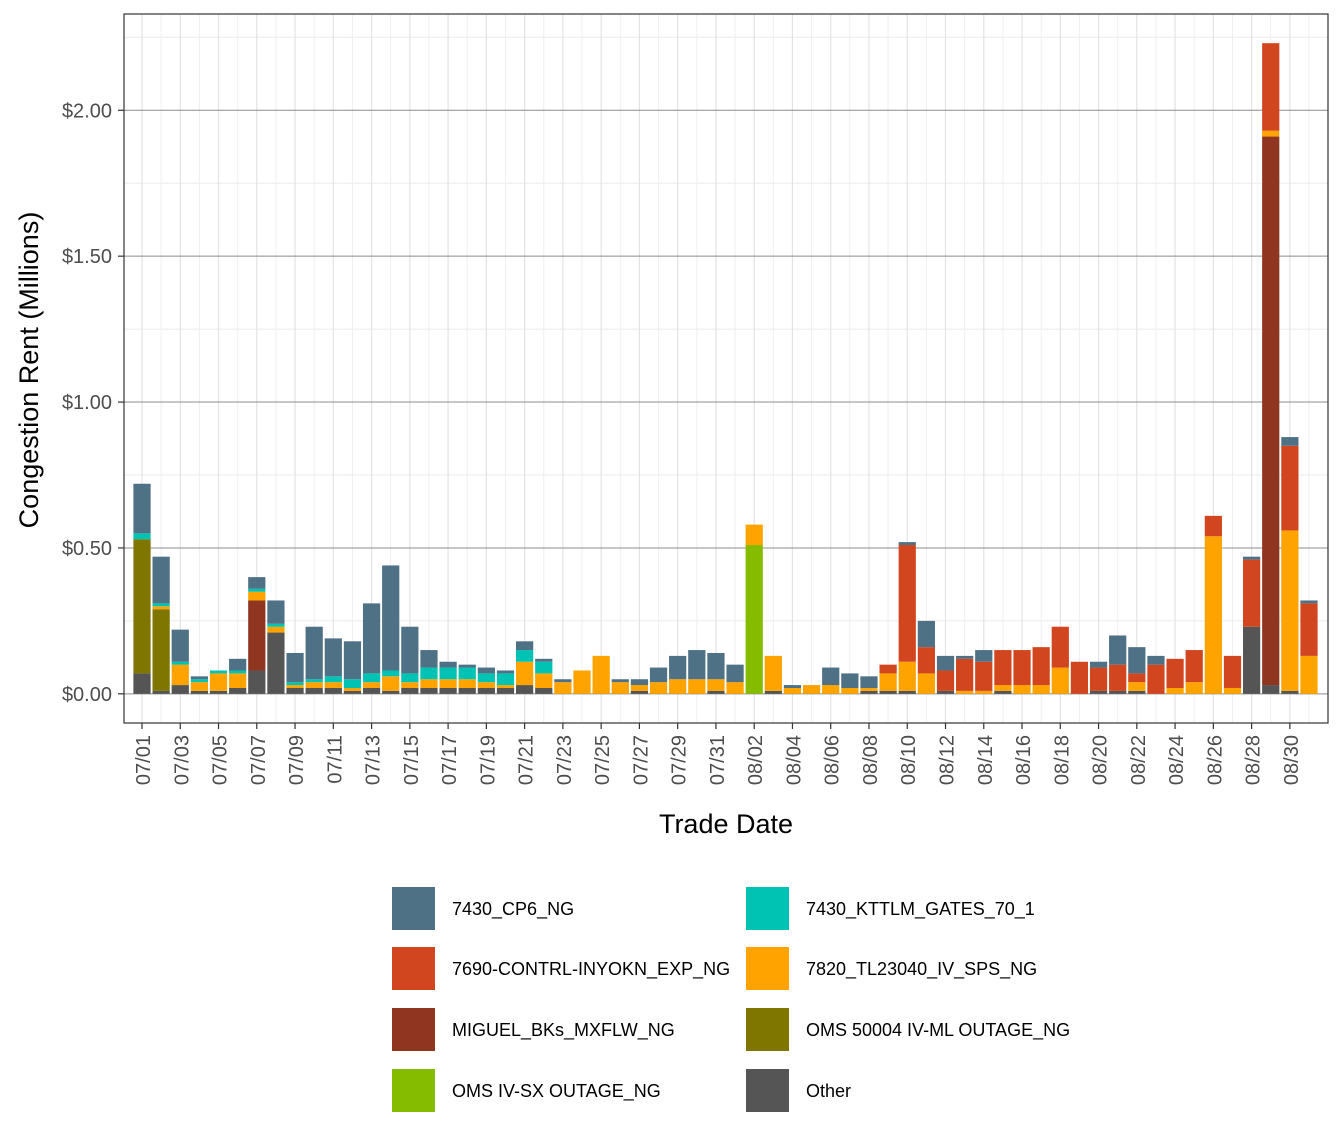 The height and width of the screenshot is (1142, 1344). What do you see at coordinates (1254, 760) in the screenshot?
I see `x-tick-label: 08/28` at bounding box center [1254, 760].